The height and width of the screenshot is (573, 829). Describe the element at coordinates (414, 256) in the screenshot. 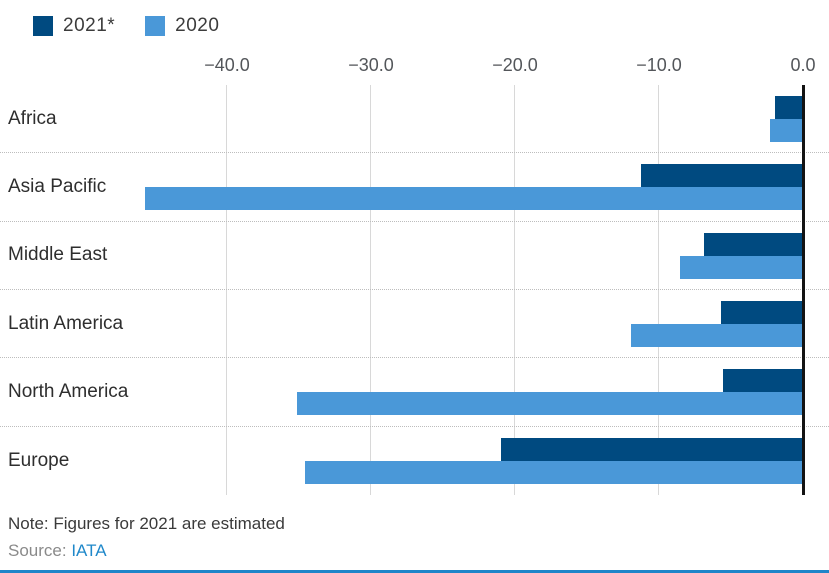

I see `chart-row-middle-east: Middle East` at that location.